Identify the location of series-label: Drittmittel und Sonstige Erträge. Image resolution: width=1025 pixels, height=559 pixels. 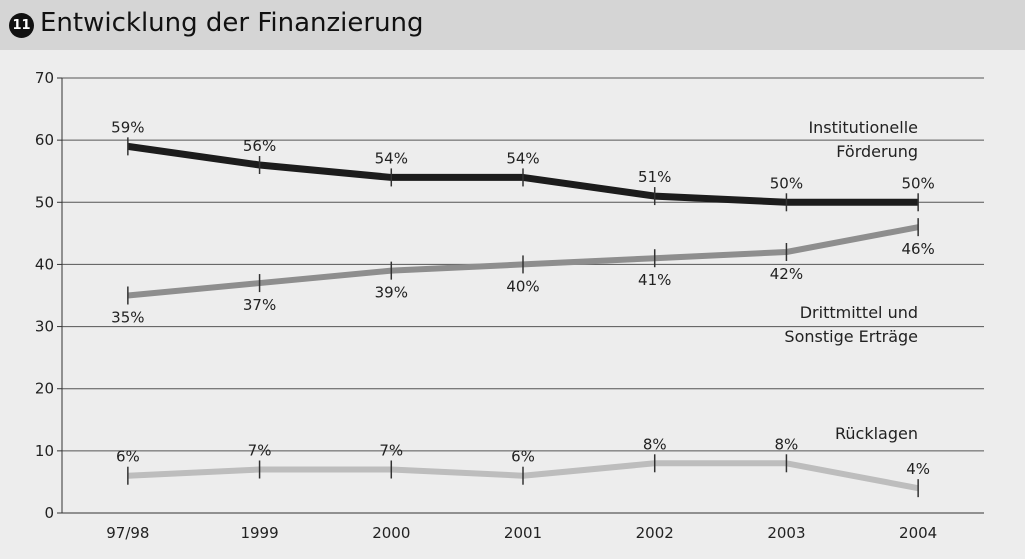
(851, 324).